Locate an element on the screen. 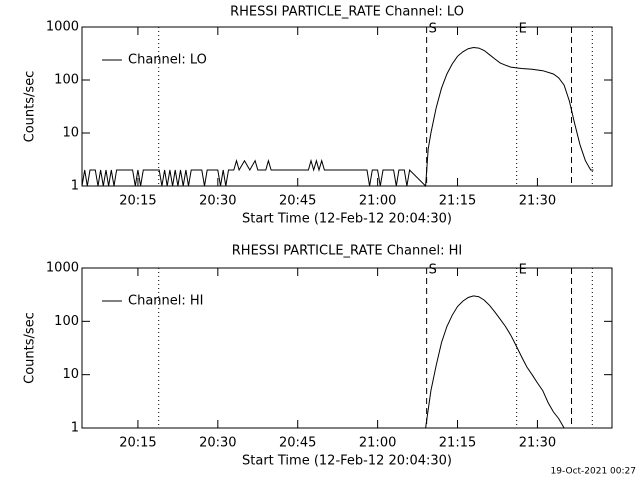 The height and width of the screenshot is (480, 640). legend-label: Channel: HI is located at coordinates (166, 301).